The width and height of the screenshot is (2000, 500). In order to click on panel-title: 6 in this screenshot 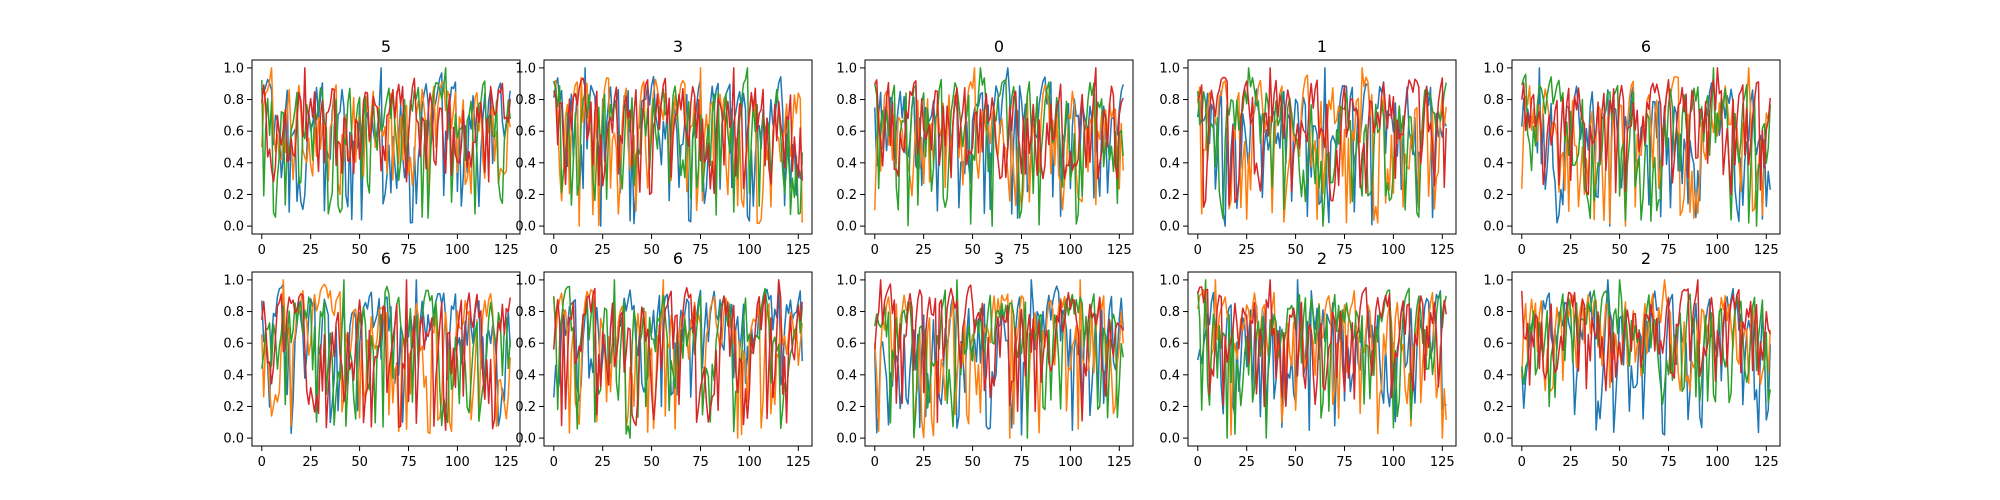, I will do `click(678, 258)`.